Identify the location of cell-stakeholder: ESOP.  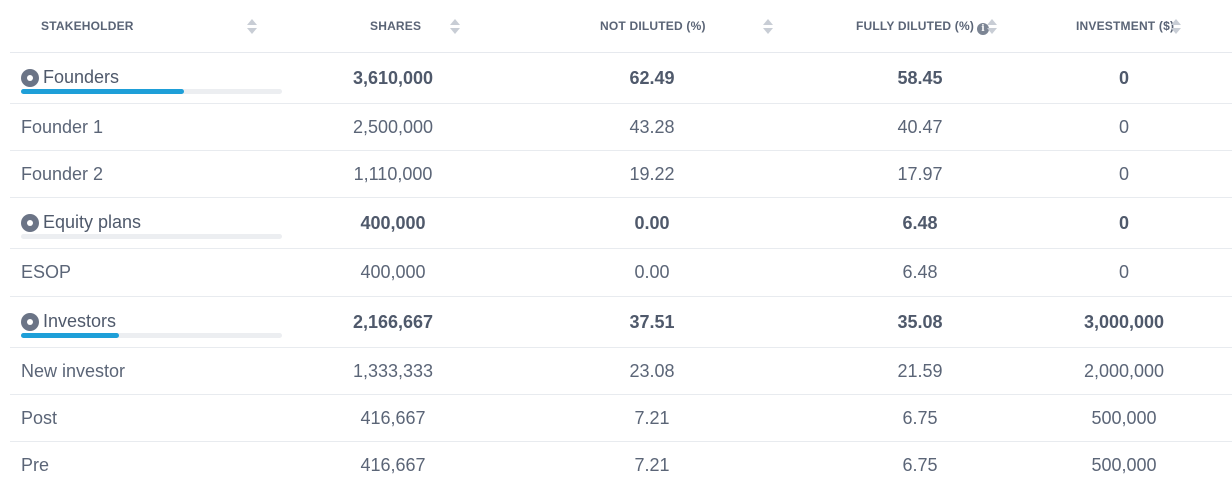
(46, 272).